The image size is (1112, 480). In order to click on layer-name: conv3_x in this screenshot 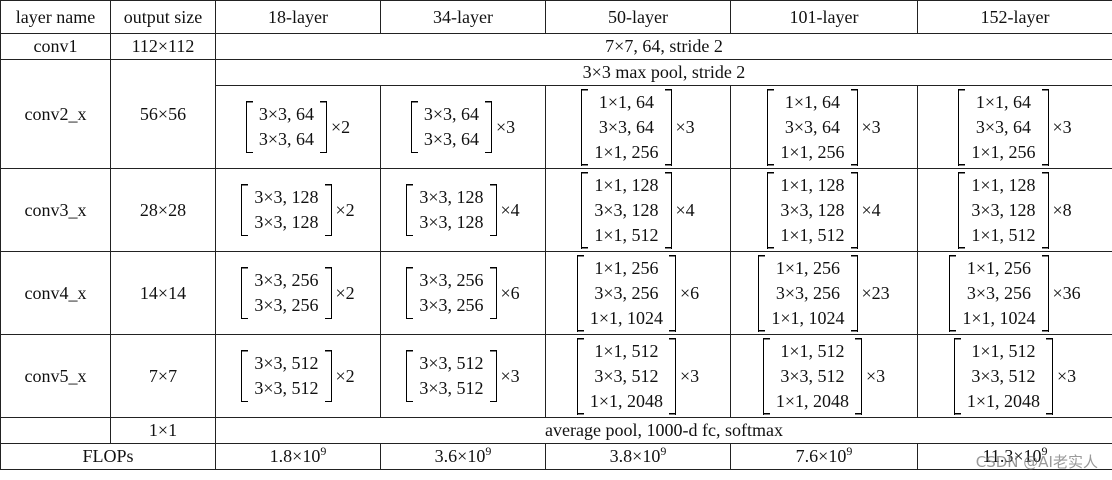, I will do `click(55, 210)`.